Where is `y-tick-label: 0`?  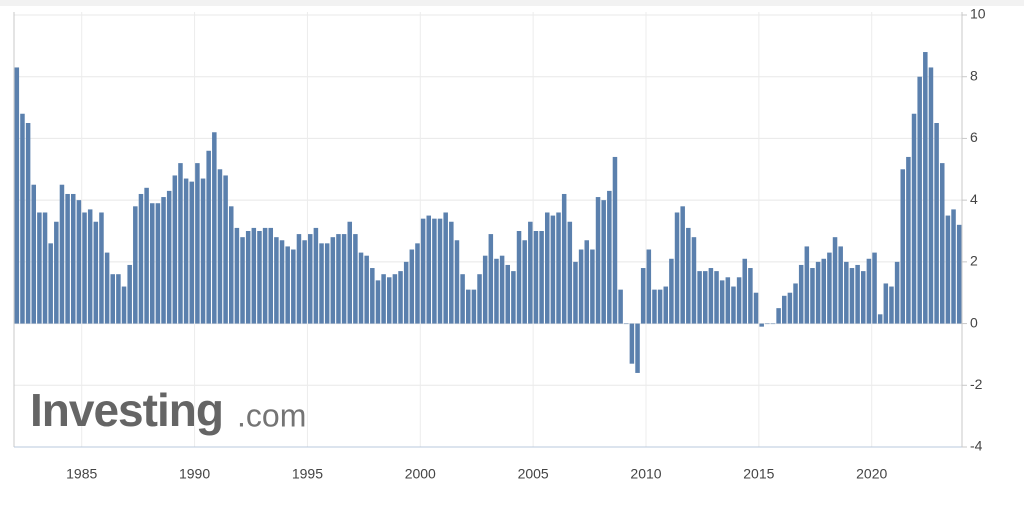 y-tick-label: 0 is located at coordinates (974, 322).